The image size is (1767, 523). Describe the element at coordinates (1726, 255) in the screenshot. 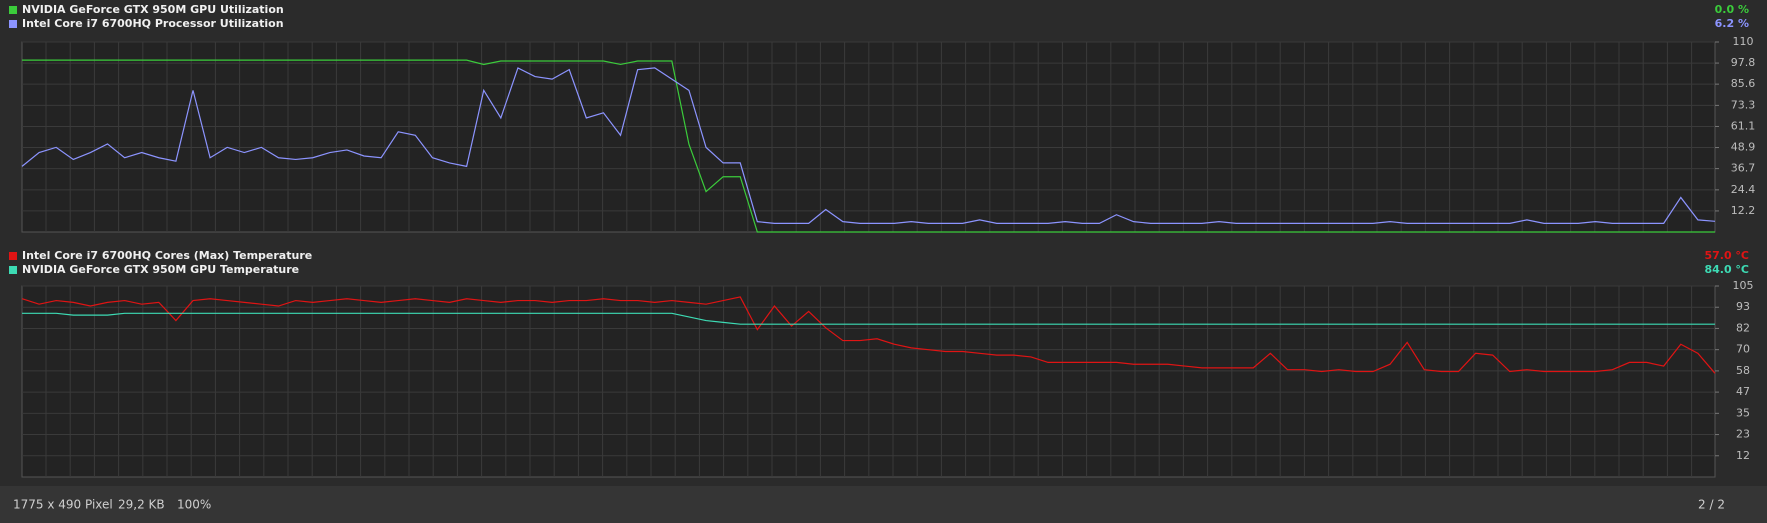

I see `current-reading: 57.0 °C` at that location.